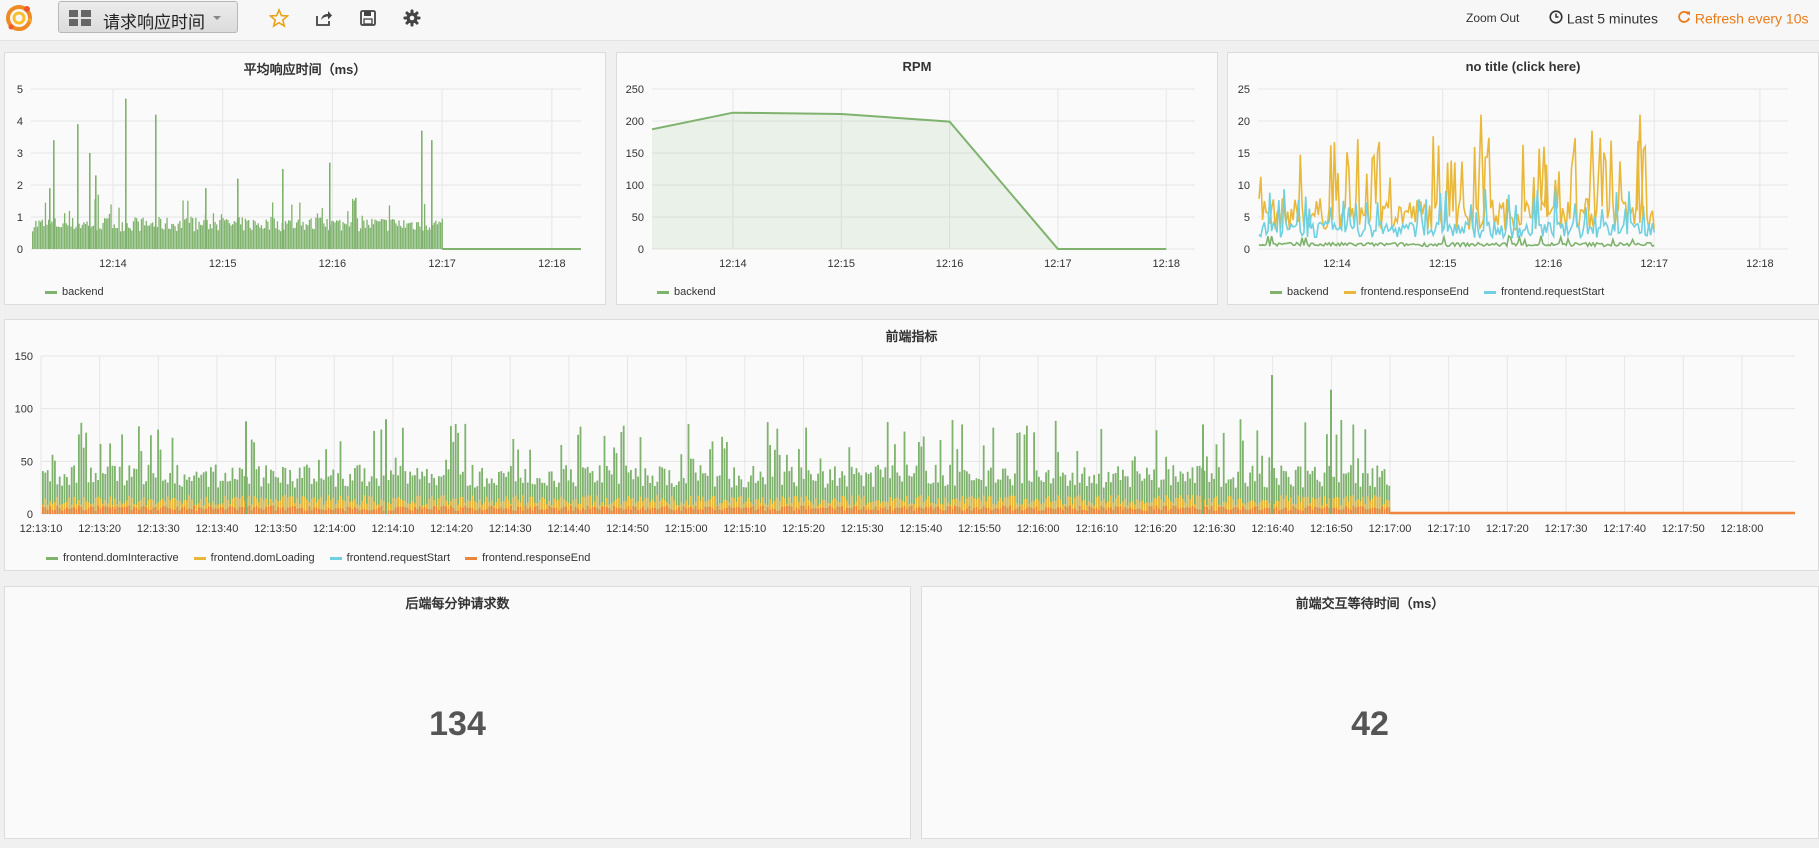 The width and height of the screenshot is (1819, 848). I want to click on save-icon, so click(368, 18).